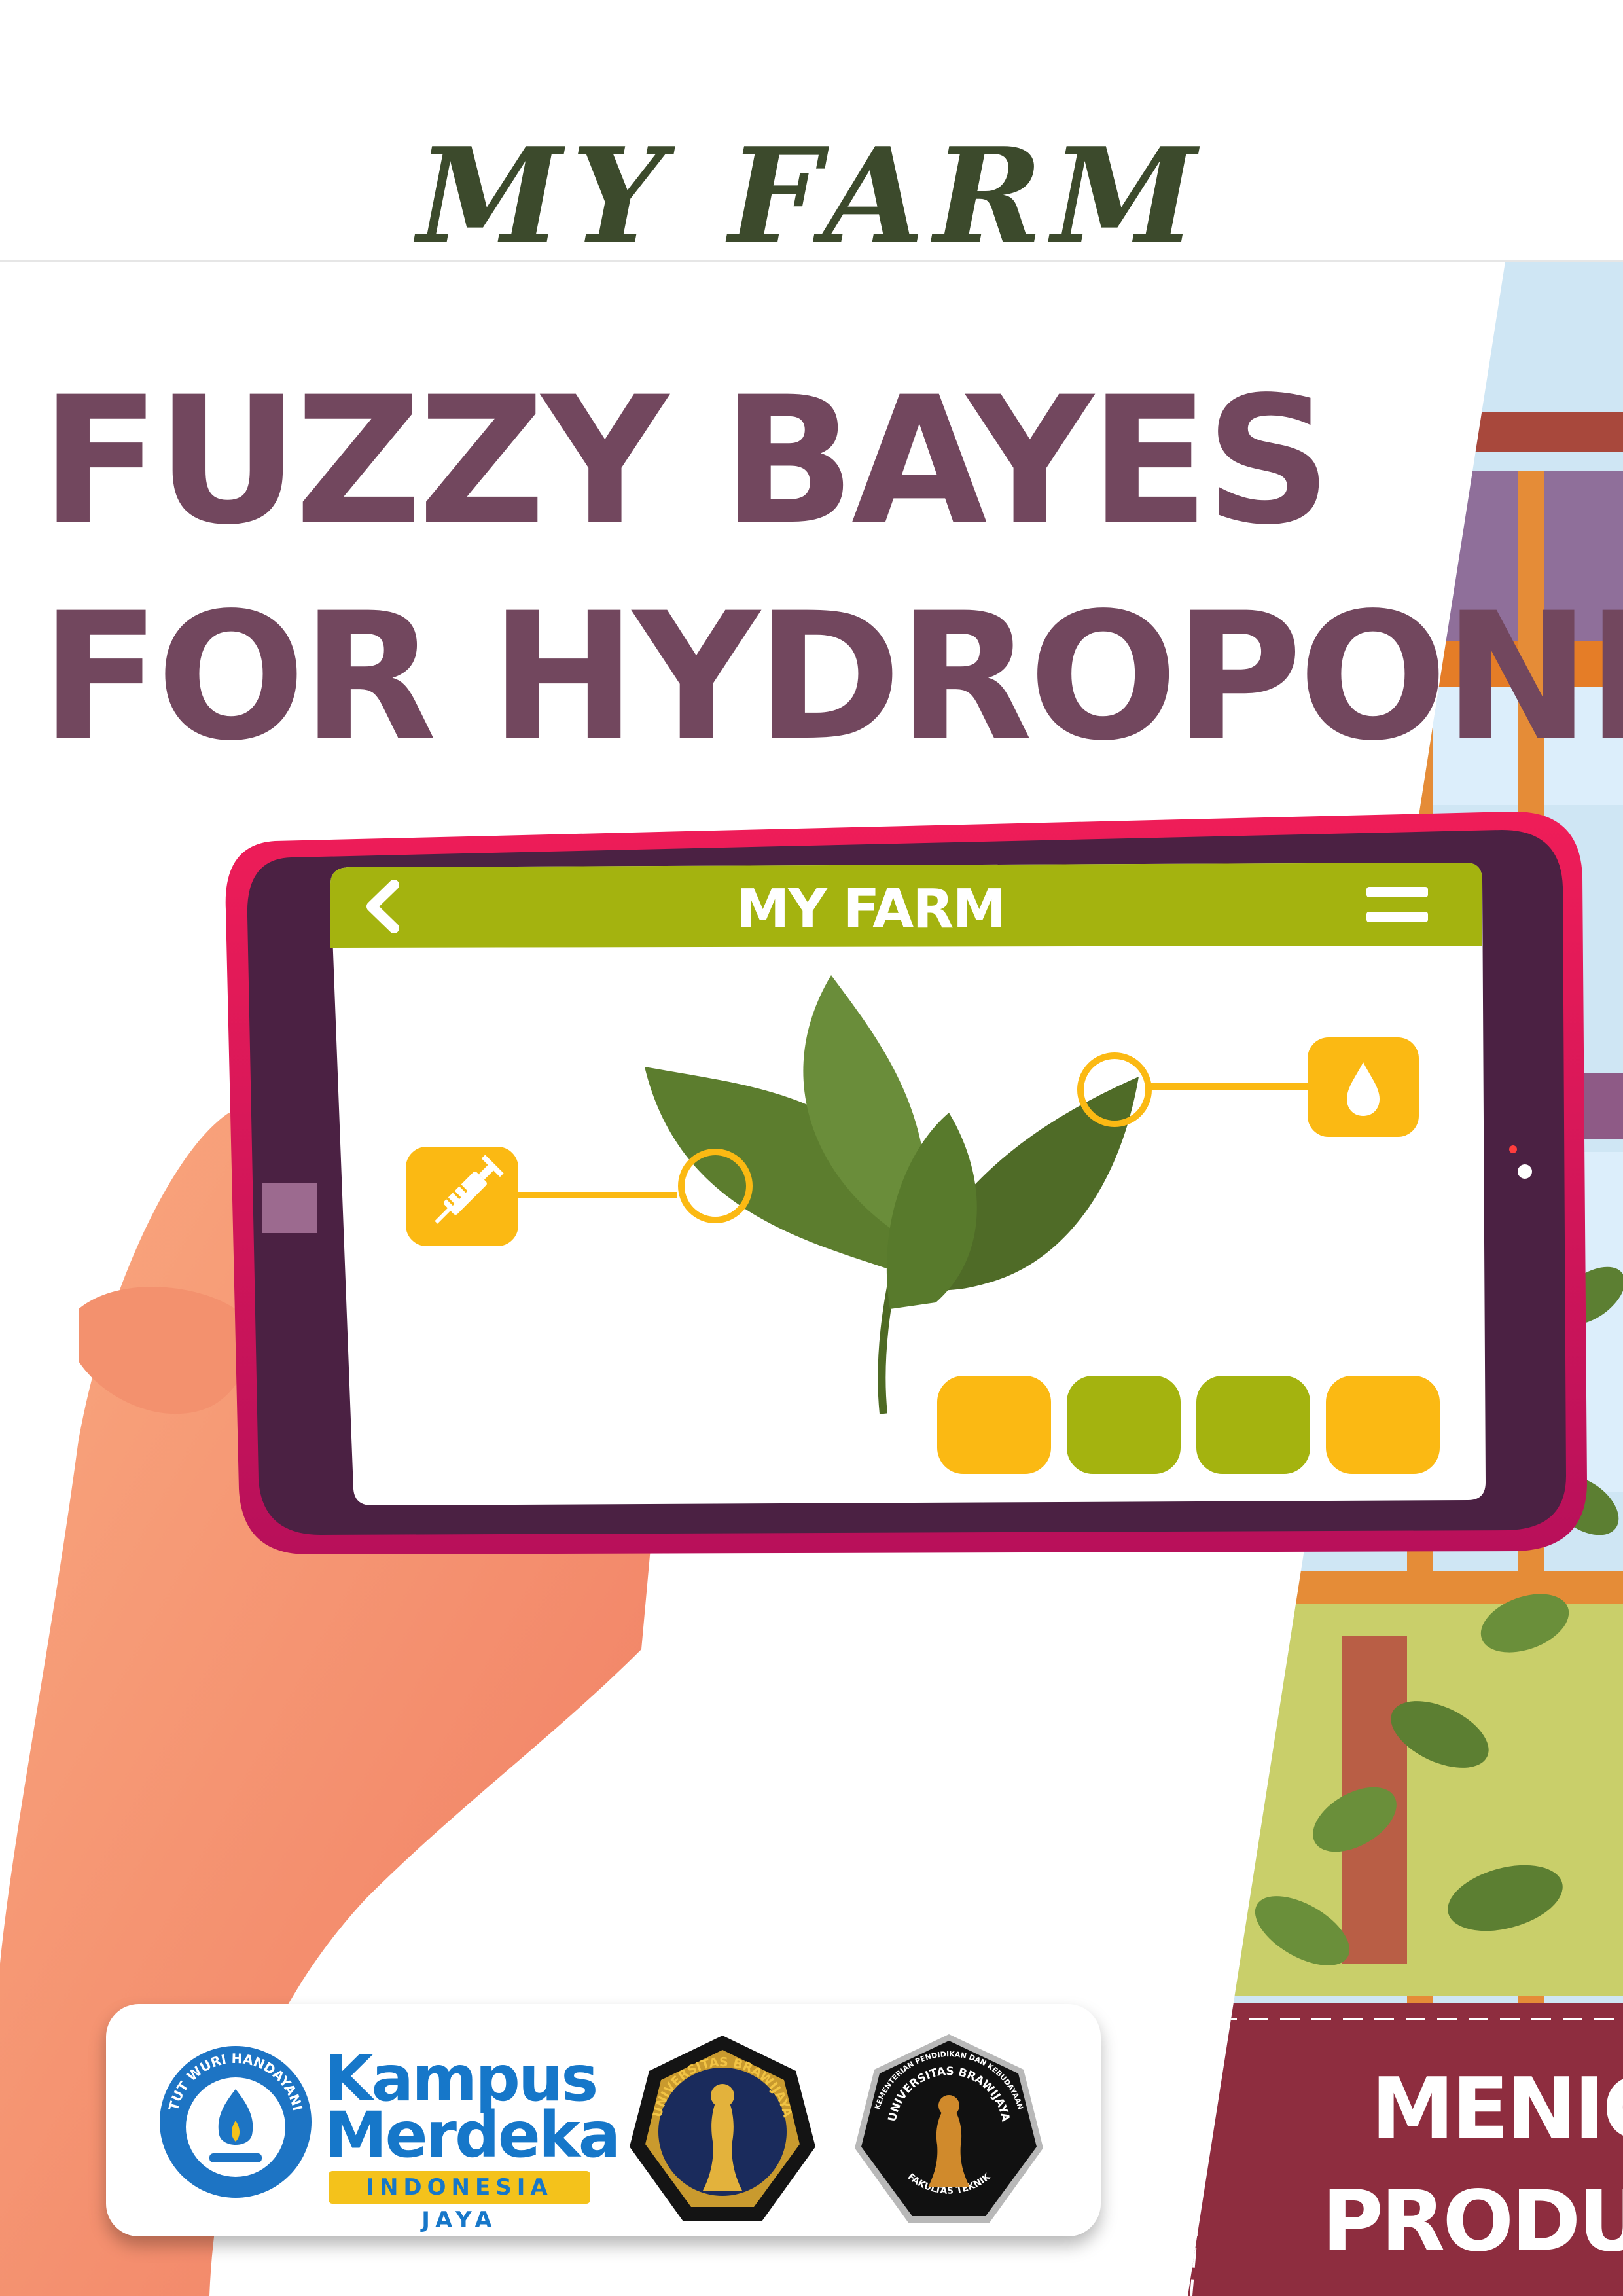  I want to click on syringe-icon, so click(469, 1189).